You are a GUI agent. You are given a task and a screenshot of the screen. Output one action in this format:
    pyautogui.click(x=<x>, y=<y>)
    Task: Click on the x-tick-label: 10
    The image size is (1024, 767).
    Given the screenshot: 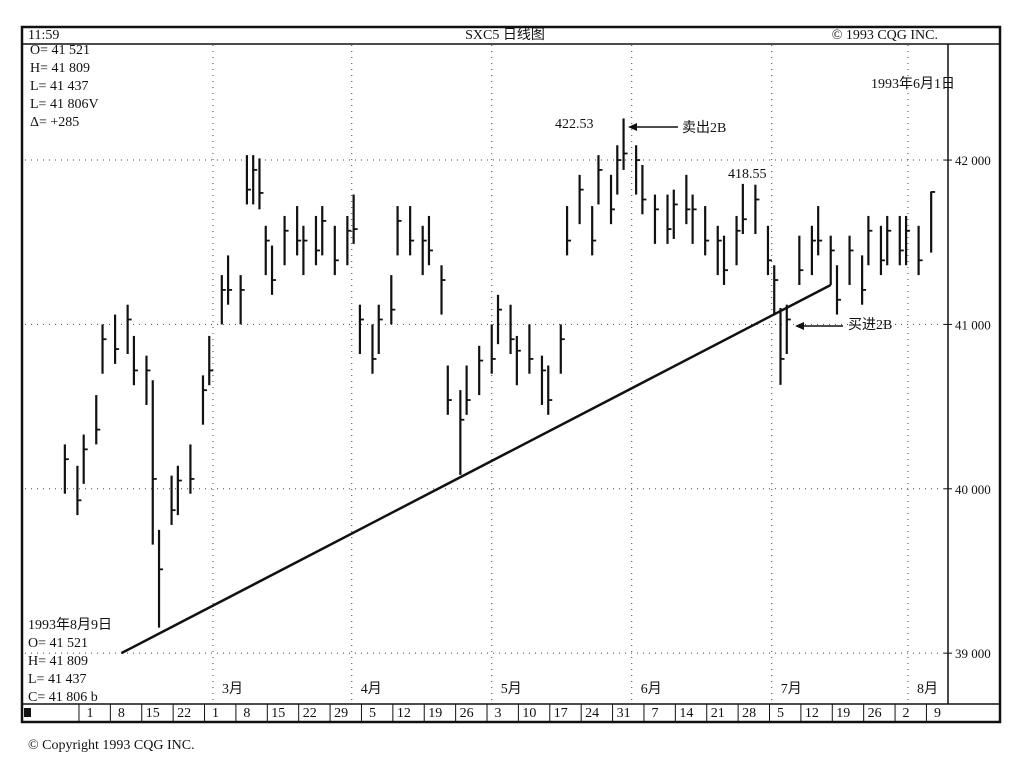 What is the action you would take?
    pyautogui.click(x=529, y=713)
    